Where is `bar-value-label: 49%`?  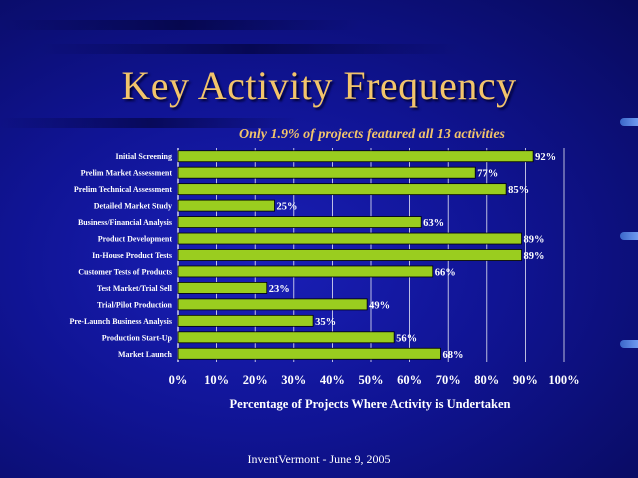 bar-value-label: 49% is located at coordinates (379, 305).